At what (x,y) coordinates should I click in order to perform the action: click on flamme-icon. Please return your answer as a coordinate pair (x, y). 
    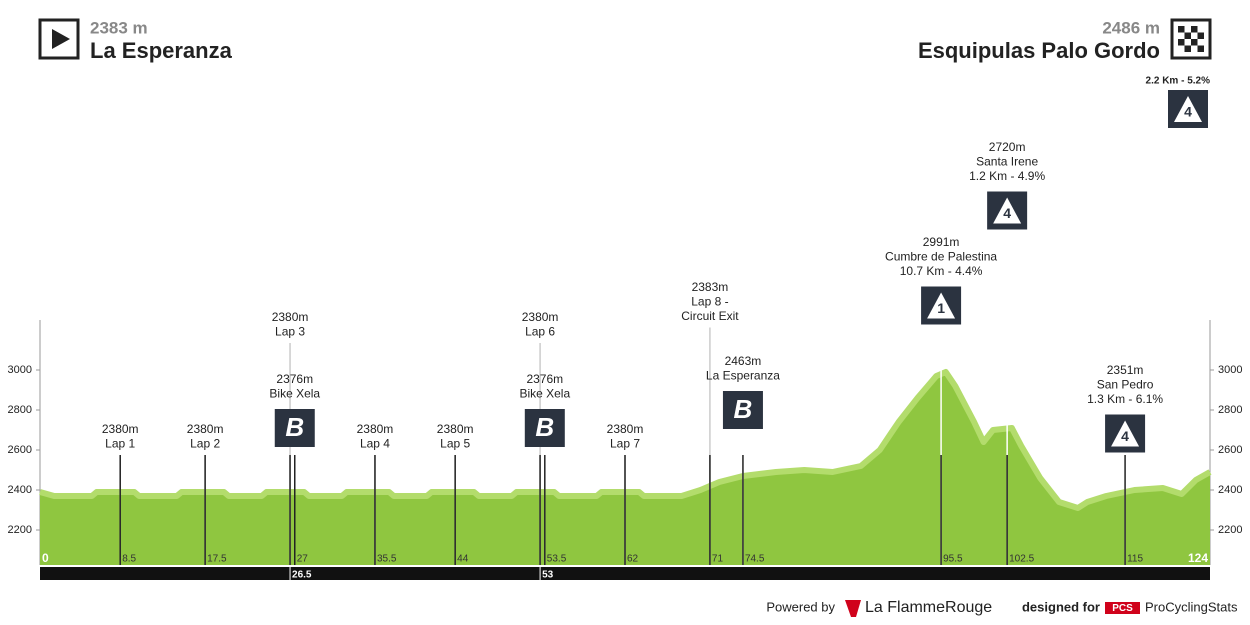
    Looking at the image, I should click on (853, 608).